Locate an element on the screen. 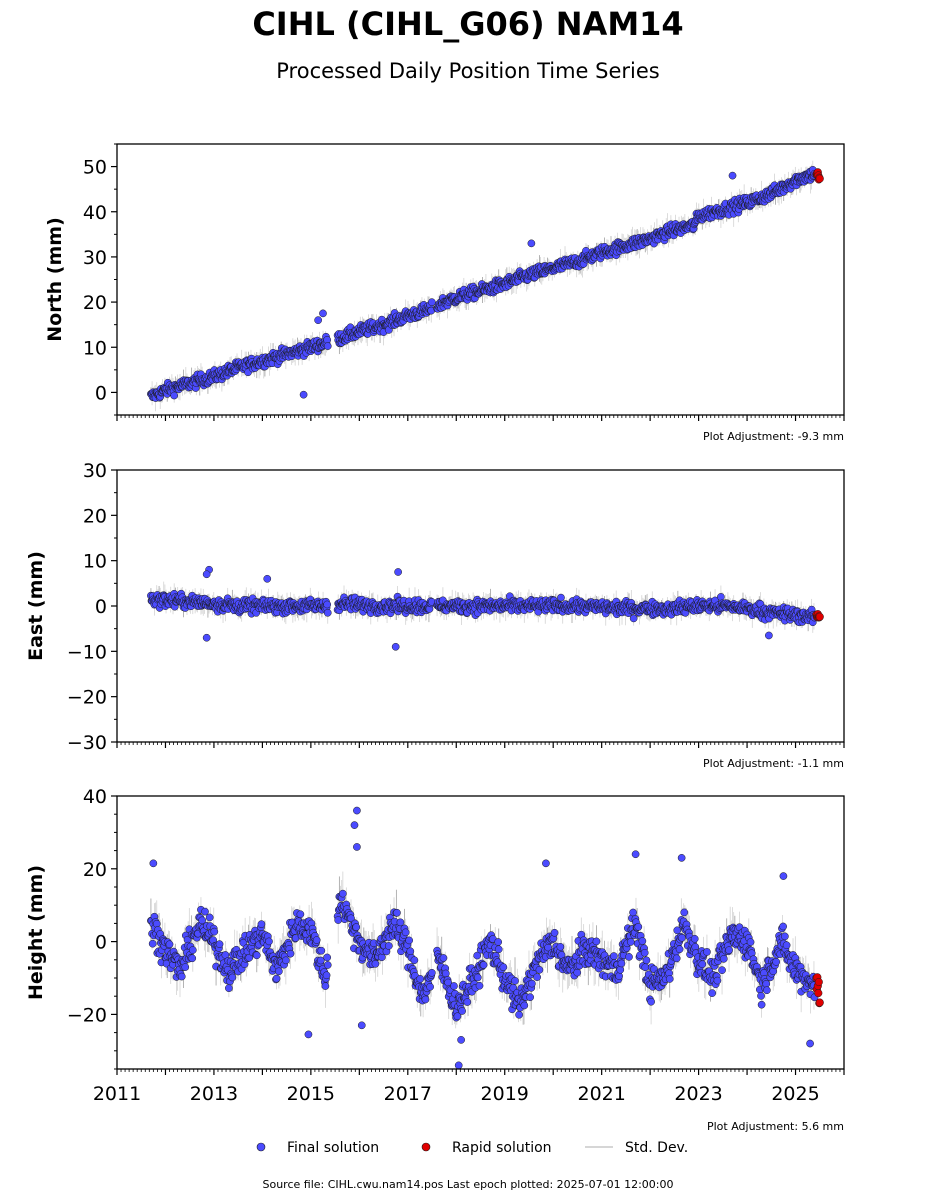 This screenshot has height=1200, width=937. y-tick-label: −20 is located at coordinates (87, 698).